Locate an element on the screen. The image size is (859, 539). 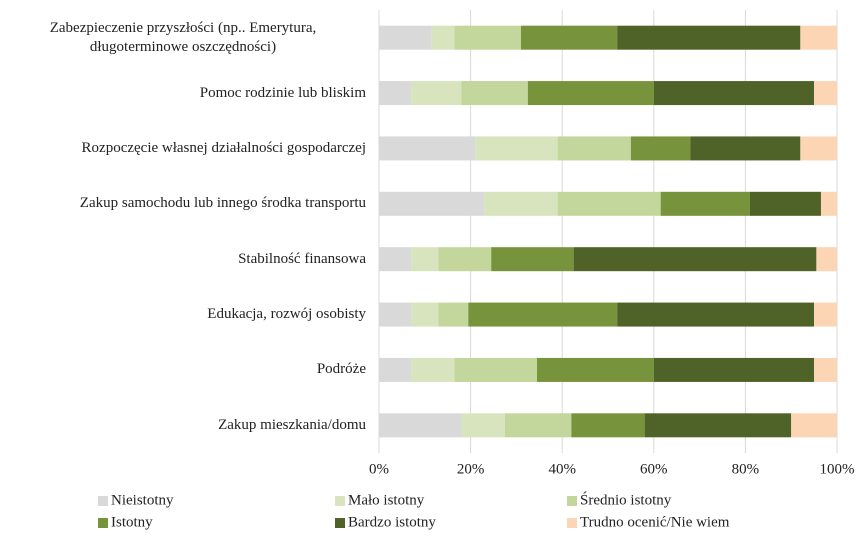
x-tick-label: 0% is located at coordinates (379, 469).